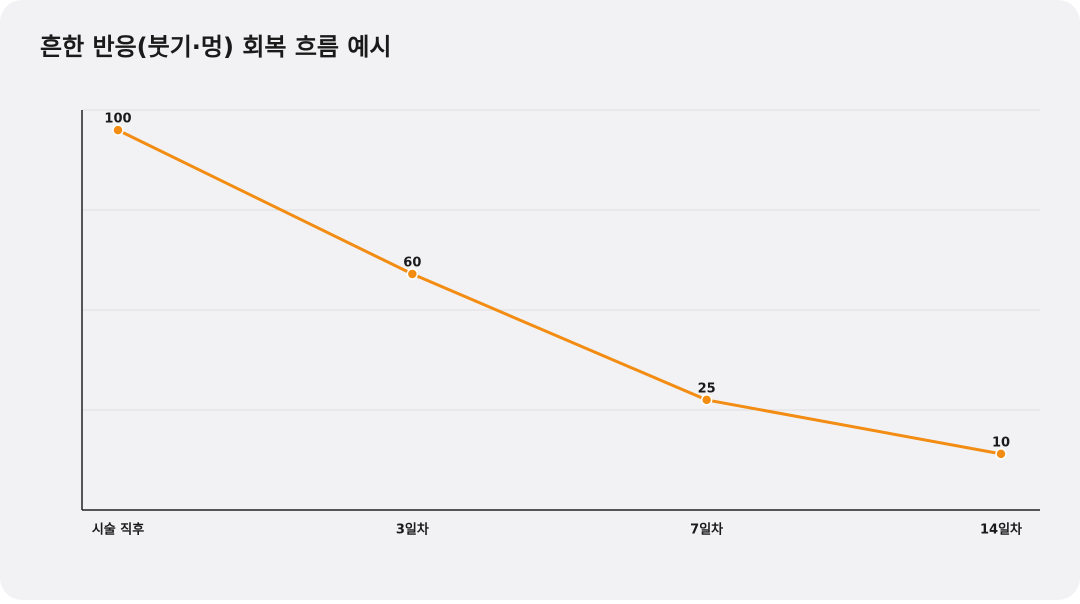  Describe the element at coordinates (1001, 530) in the screenshot. I see `x-tick-label: 14일차` at that location.